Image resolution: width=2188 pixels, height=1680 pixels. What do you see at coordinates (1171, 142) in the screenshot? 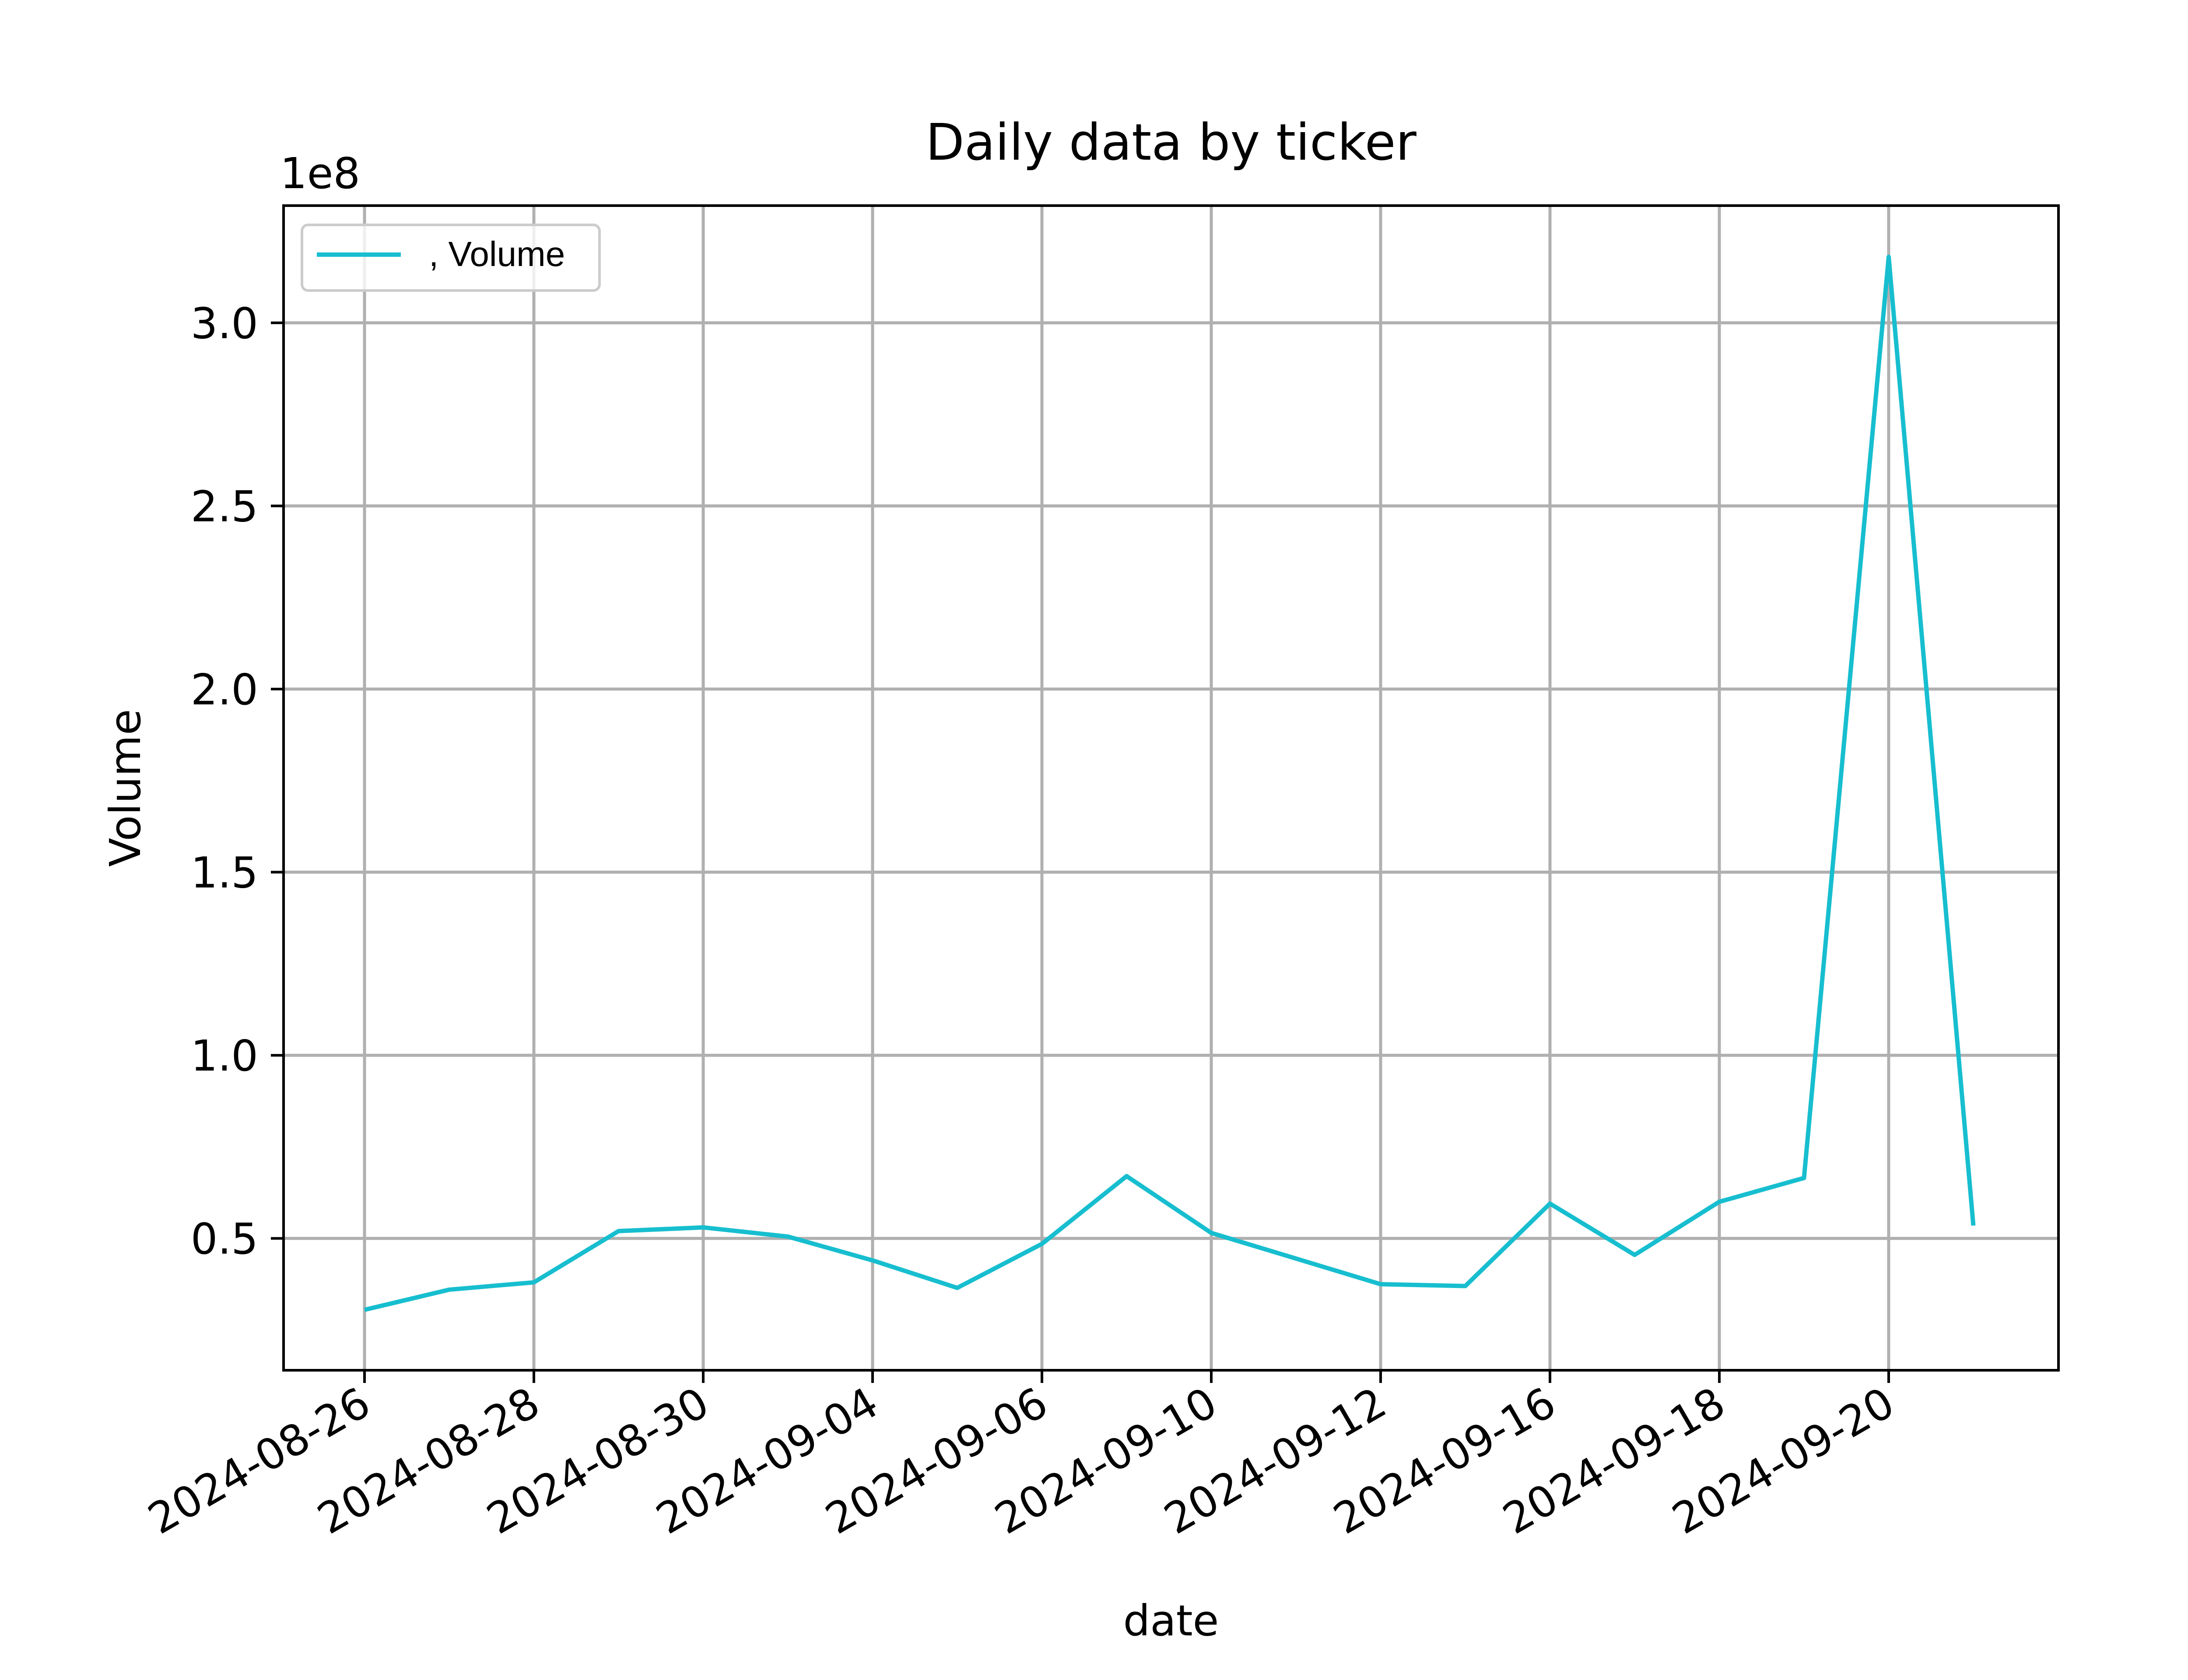
I see `chart-title: Daily data by ticker` at bounding box center [1171, 142].